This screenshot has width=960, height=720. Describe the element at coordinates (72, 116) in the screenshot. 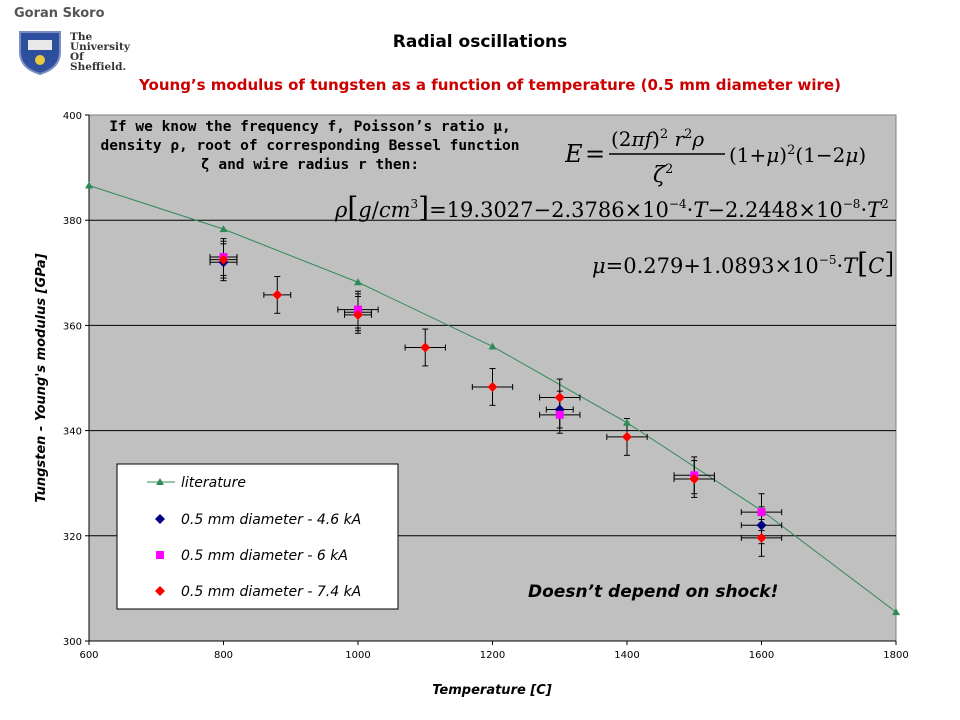

I see `y-tick-label: 400` at that location.